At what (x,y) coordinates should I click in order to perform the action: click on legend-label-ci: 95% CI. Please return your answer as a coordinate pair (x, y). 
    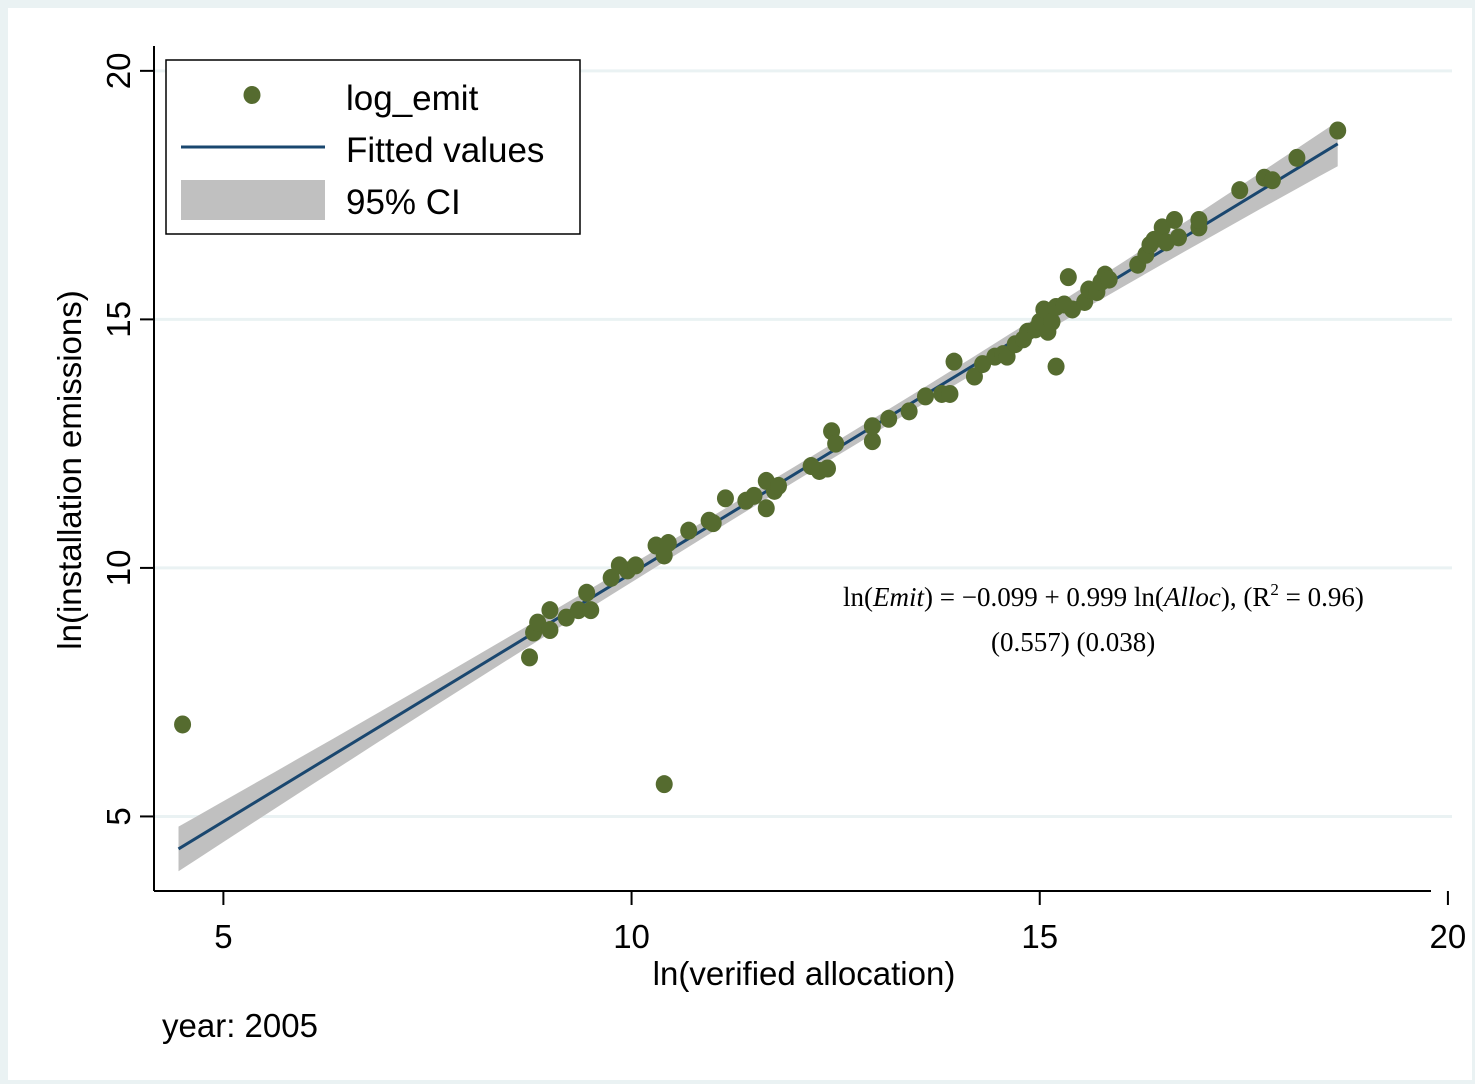
    Looking at the image, I should click on (403, 202).